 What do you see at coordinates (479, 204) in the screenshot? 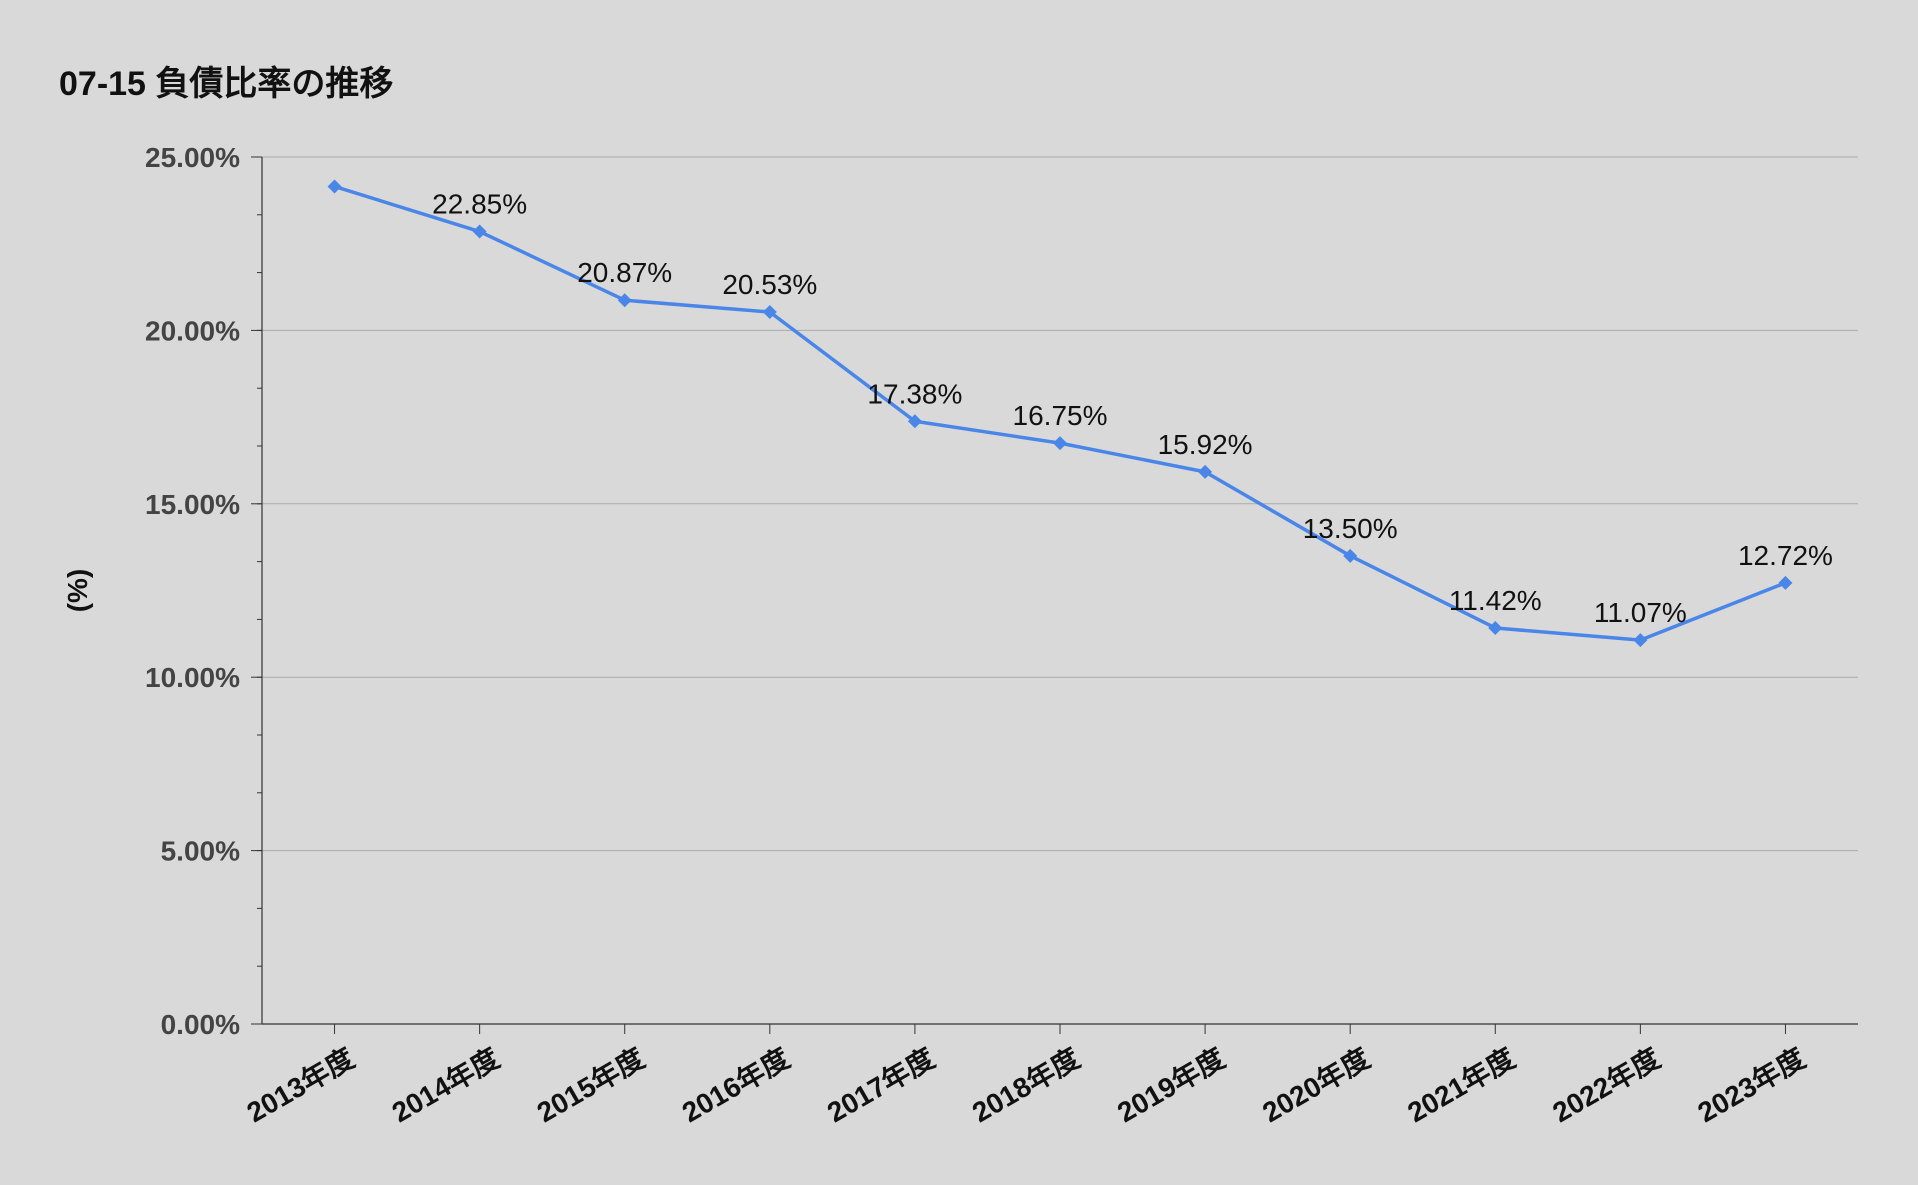
I see `data-label: 22.85%` at bounding box center [479, 204].